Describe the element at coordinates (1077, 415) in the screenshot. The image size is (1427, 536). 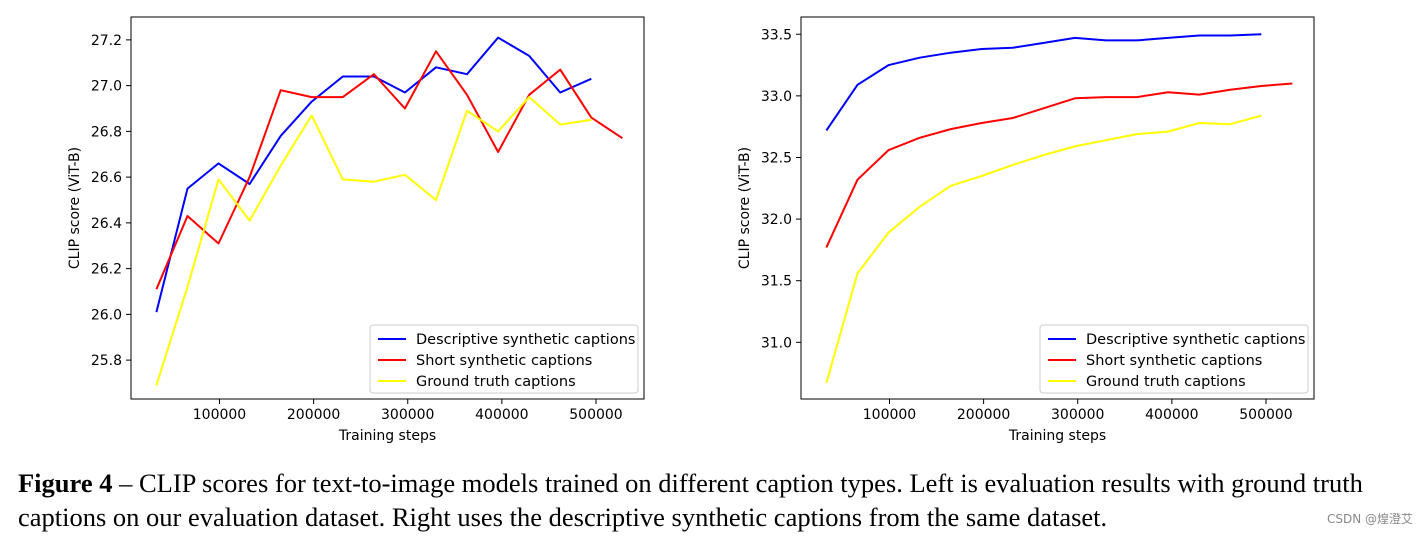
I see `x-tick-label-1-2: 300000` at that location.